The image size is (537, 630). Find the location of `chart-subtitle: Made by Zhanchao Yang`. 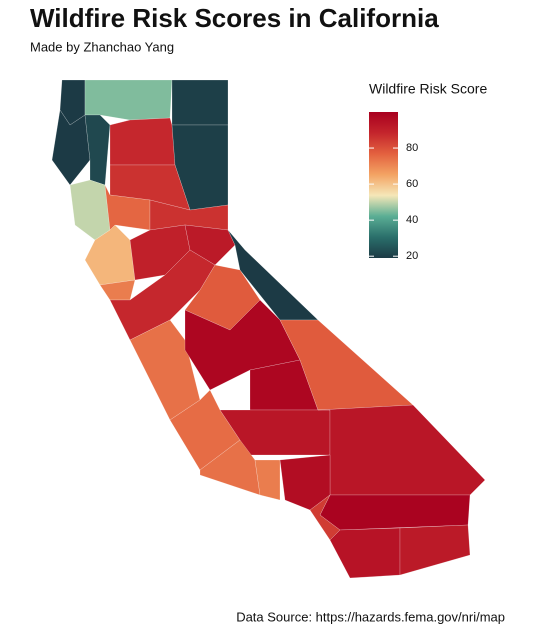

chart-subtitle: Made by Zhanchao Yang is located at coordinates (102, 46).